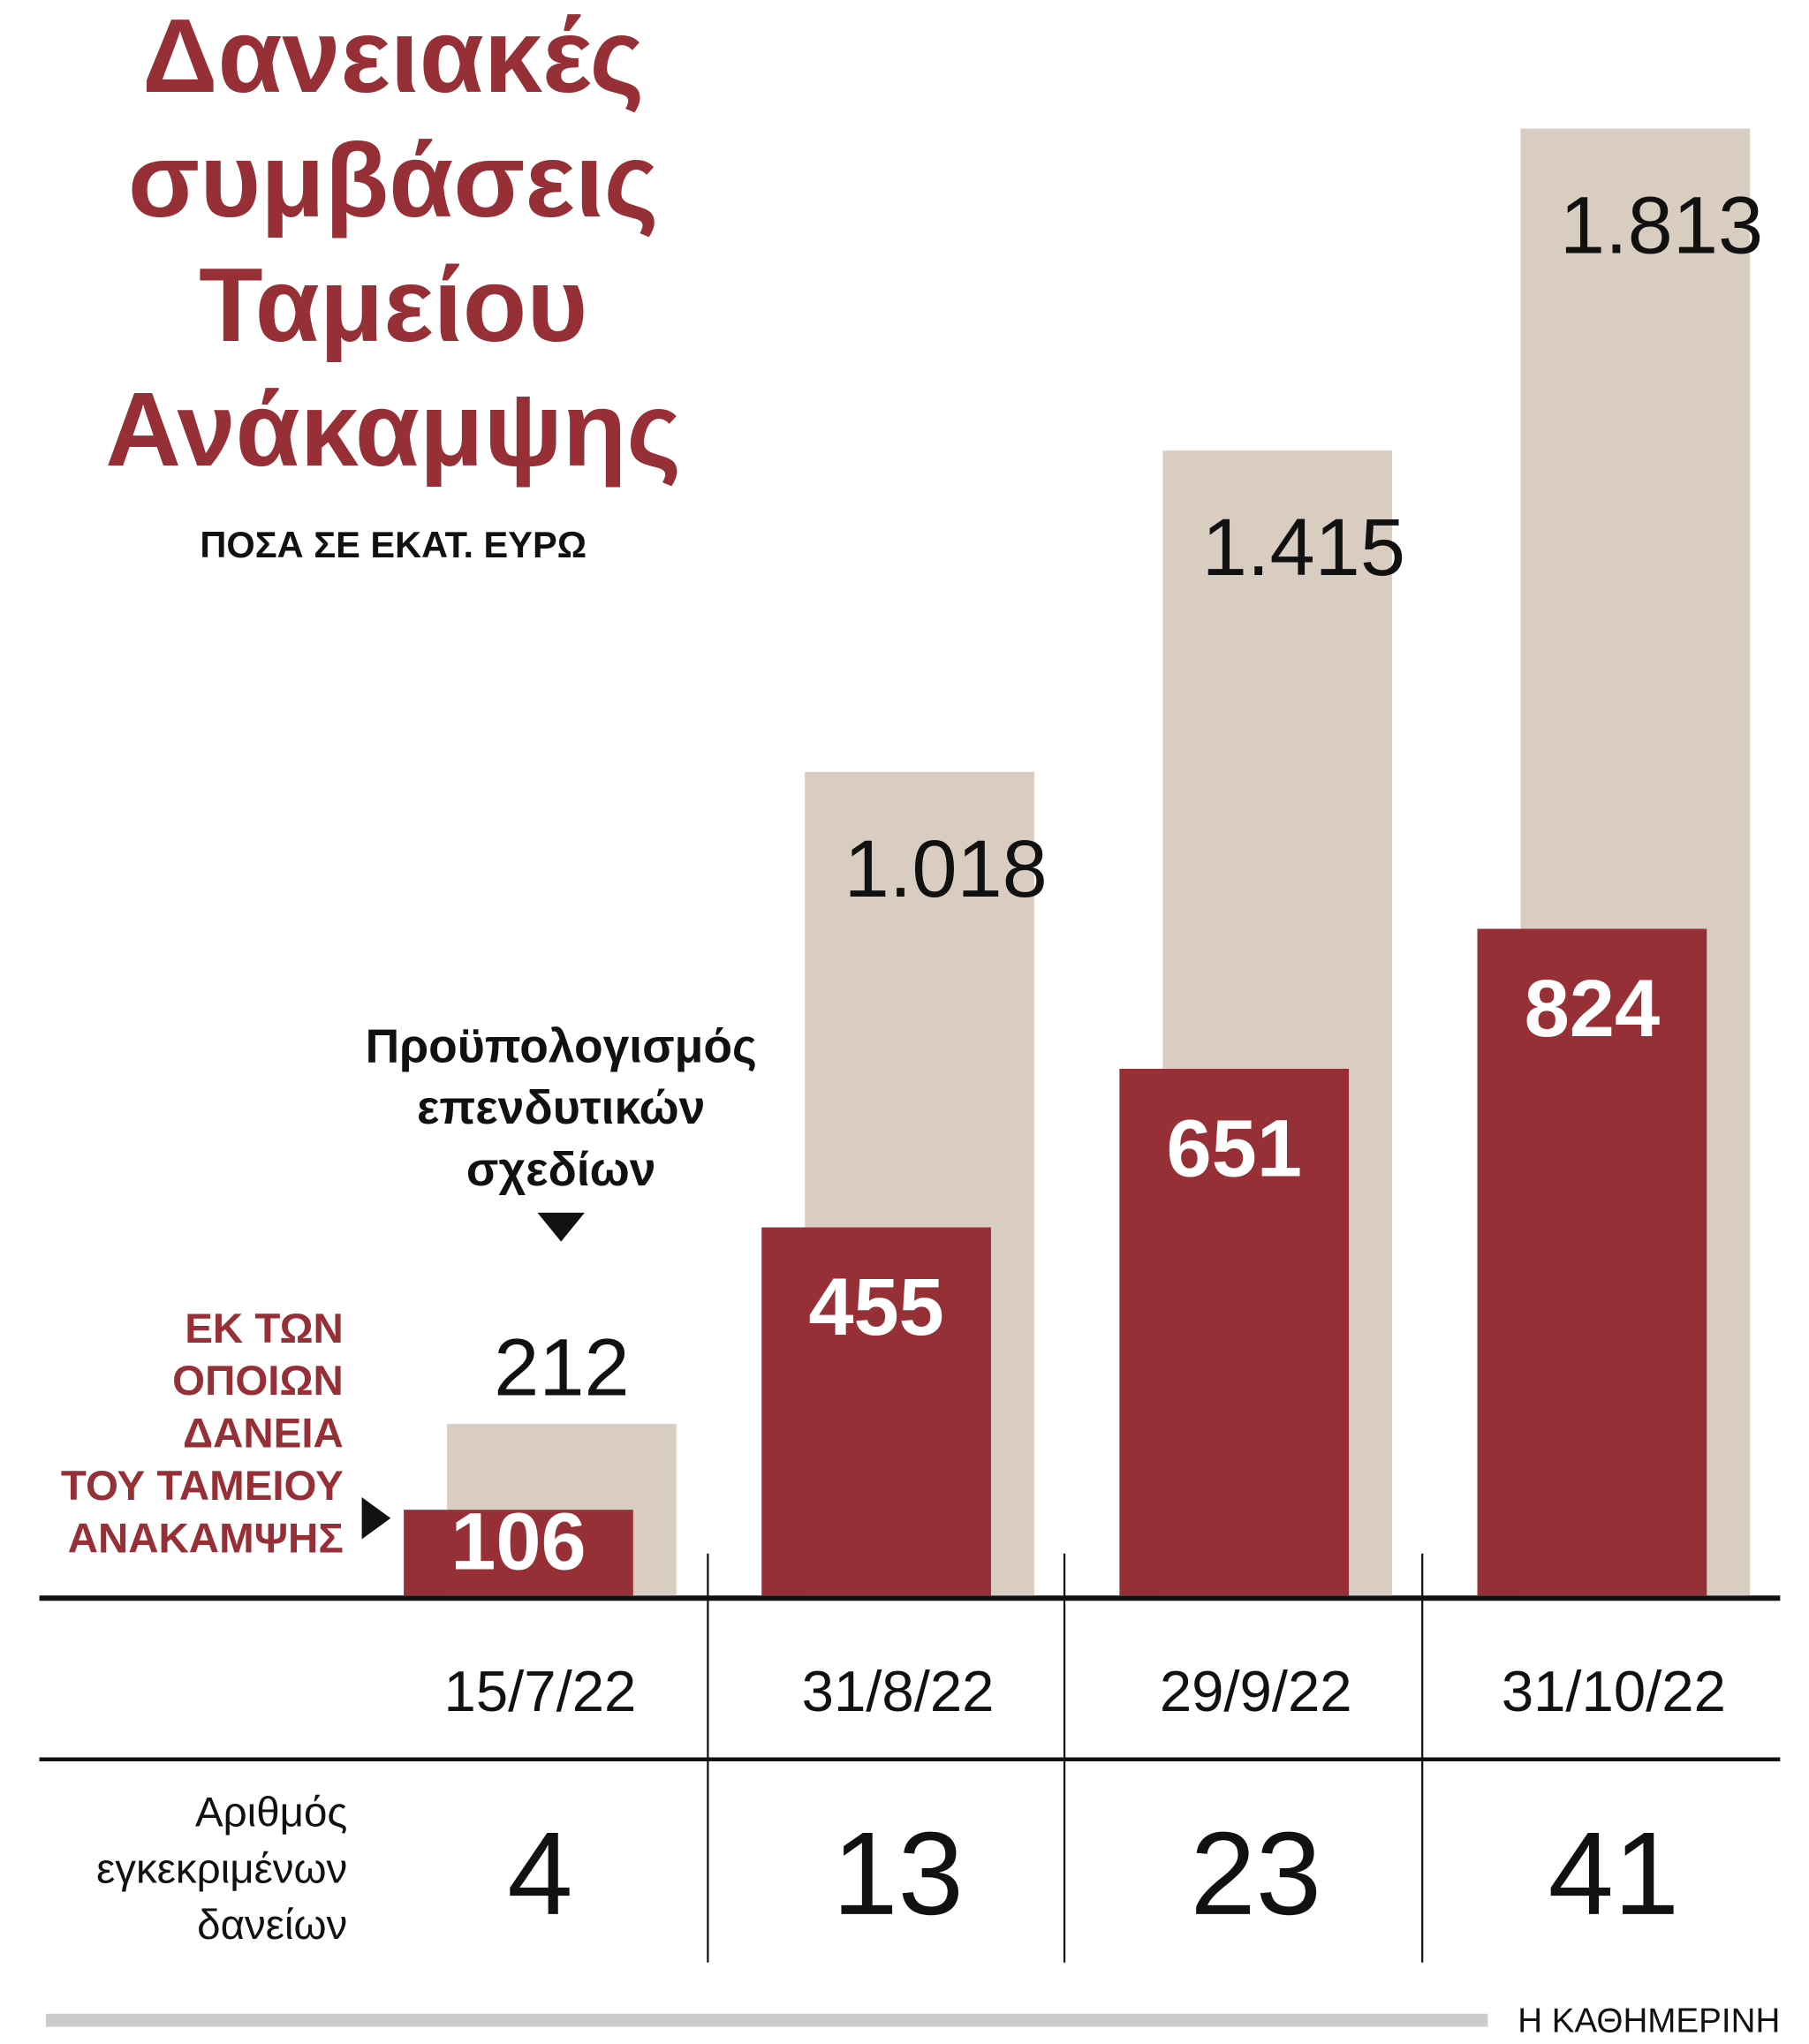 The image size is (1809, 2044). Describe the element at coordinates (562, 1367) in the screenshot. I see `value-label: 212` at that location.